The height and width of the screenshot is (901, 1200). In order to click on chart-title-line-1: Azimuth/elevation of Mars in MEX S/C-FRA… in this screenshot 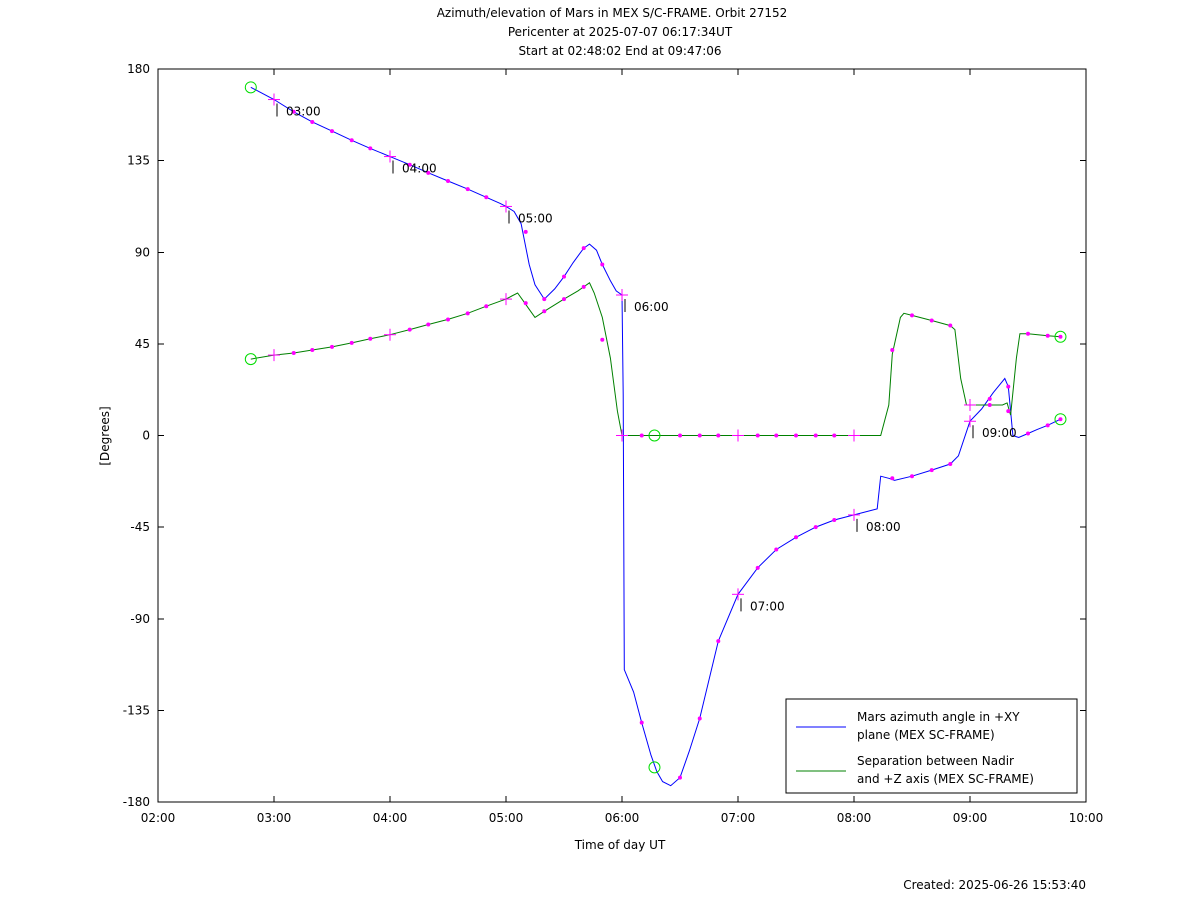, I will do `click(612, 13)`.